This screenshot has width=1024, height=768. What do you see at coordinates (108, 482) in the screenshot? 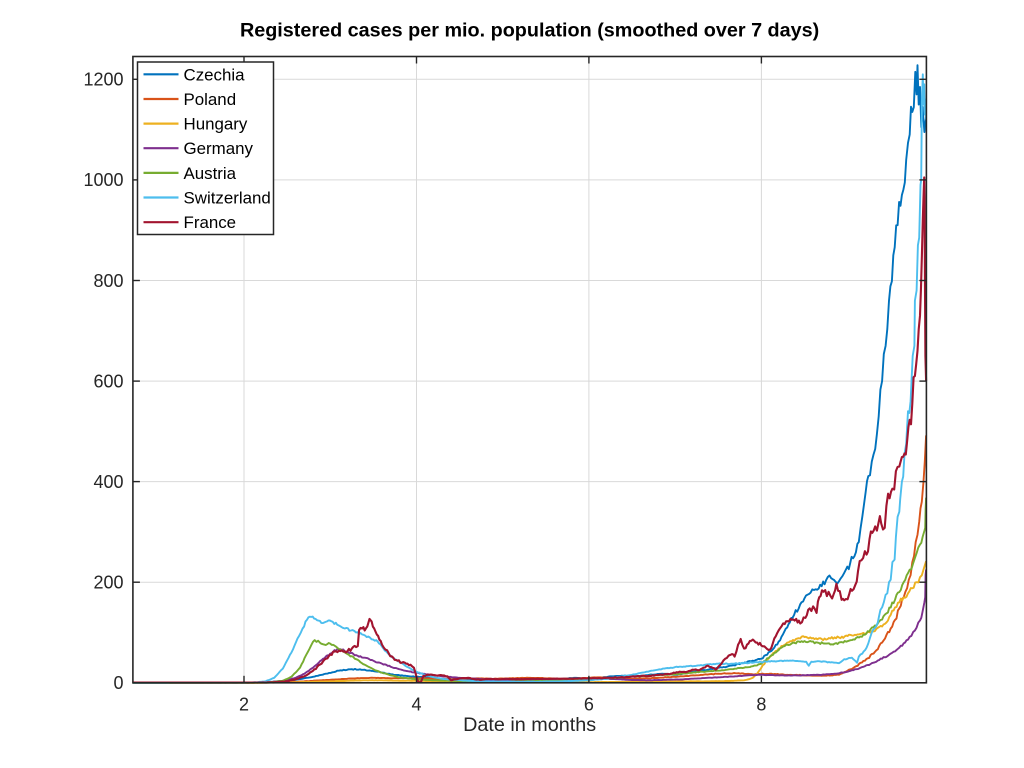
I see `svg-text: 400` at bounding box center [108, 482].